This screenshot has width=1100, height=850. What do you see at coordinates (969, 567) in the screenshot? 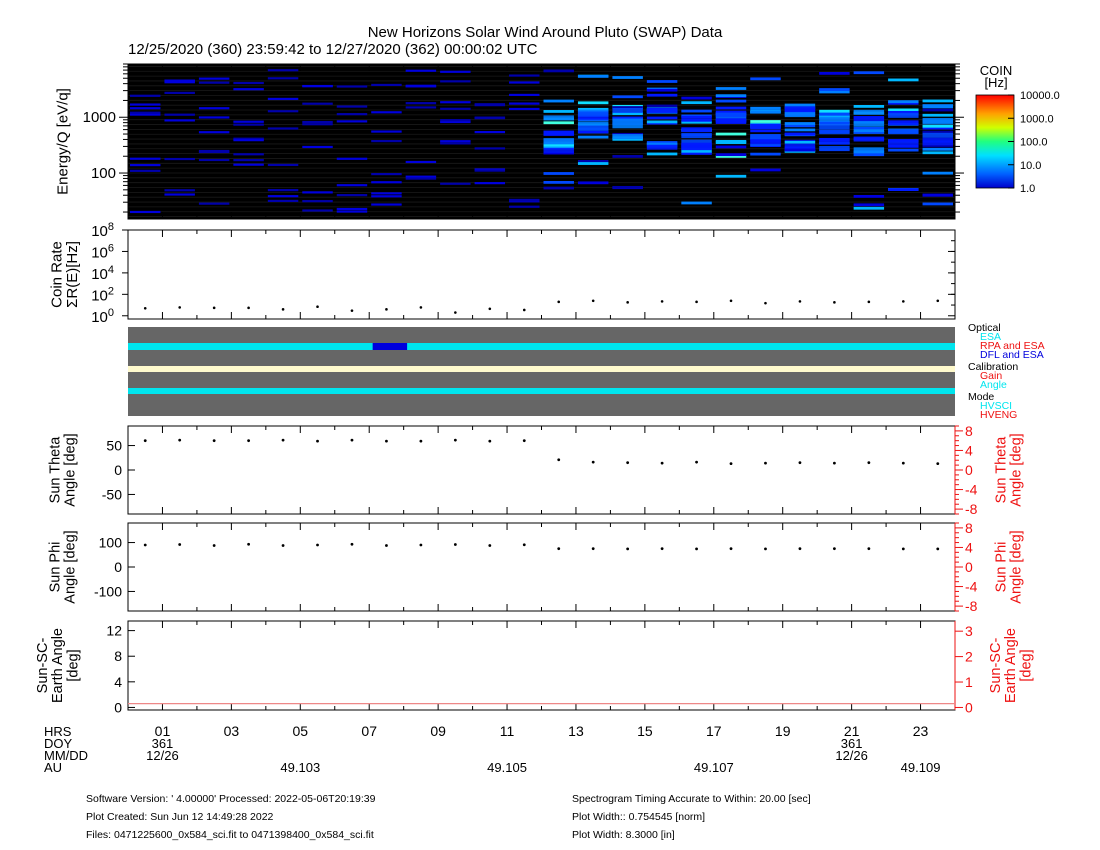
I see `sun-phi-right-tick-label: 0` at bounding box center [969, 567].